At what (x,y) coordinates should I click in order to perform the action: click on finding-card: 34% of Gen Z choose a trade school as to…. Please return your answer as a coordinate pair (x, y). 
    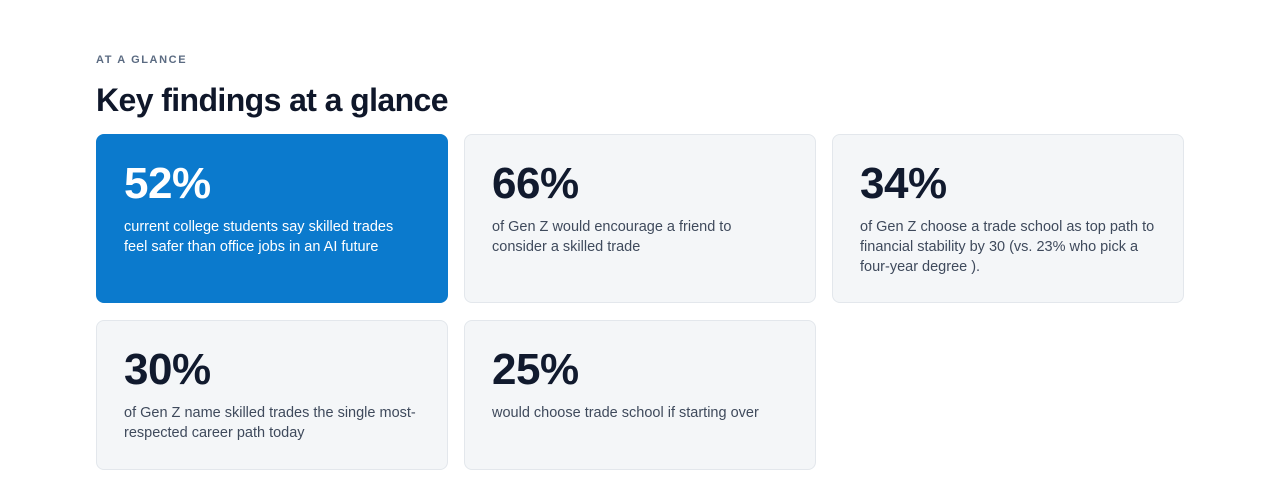
    Looking at the image, I should click on (1008, 218).